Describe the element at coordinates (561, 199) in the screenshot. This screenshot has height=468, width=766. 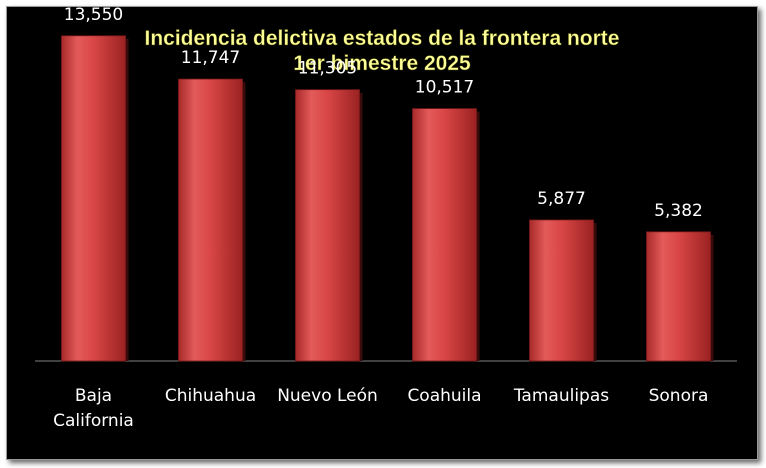
I see `value-label: 5,877` at that location.